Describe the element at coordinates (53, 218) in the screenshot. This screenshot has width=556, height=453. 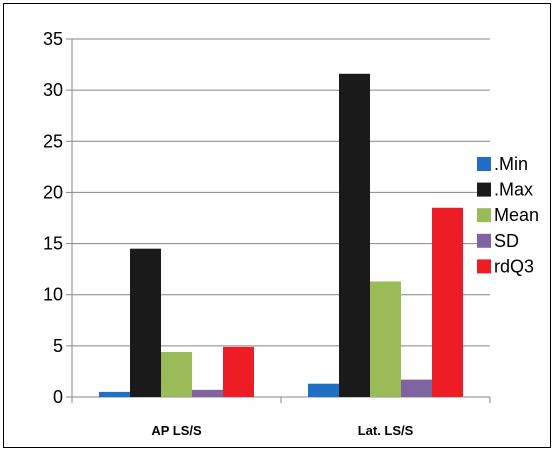
I see `y-tick-labels: 0 5 10 15 20 25 30 35` at that location.